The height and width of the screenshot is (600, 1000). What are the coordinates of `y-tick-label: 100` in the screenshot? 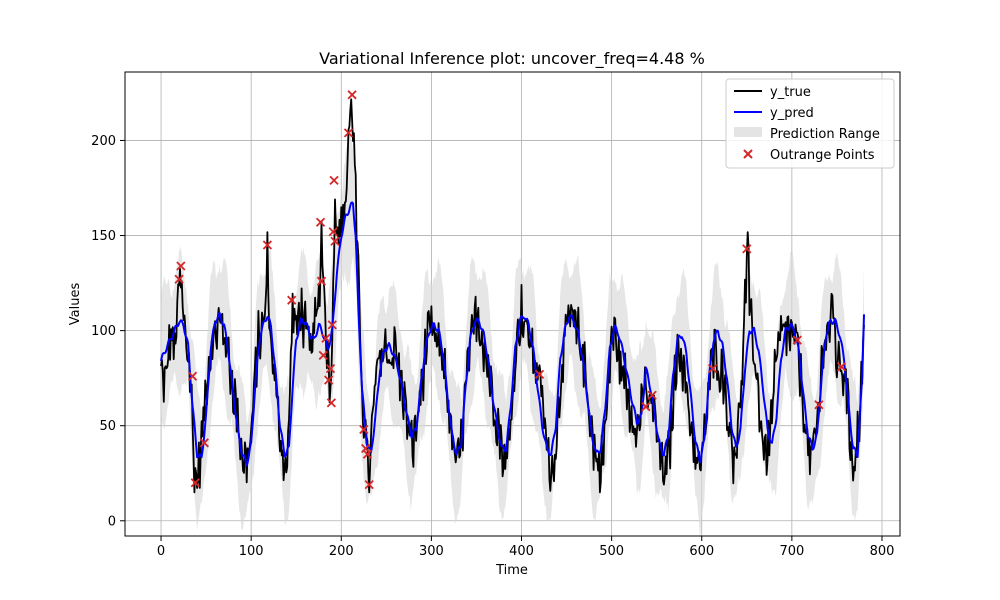 It's located at (103, 331).